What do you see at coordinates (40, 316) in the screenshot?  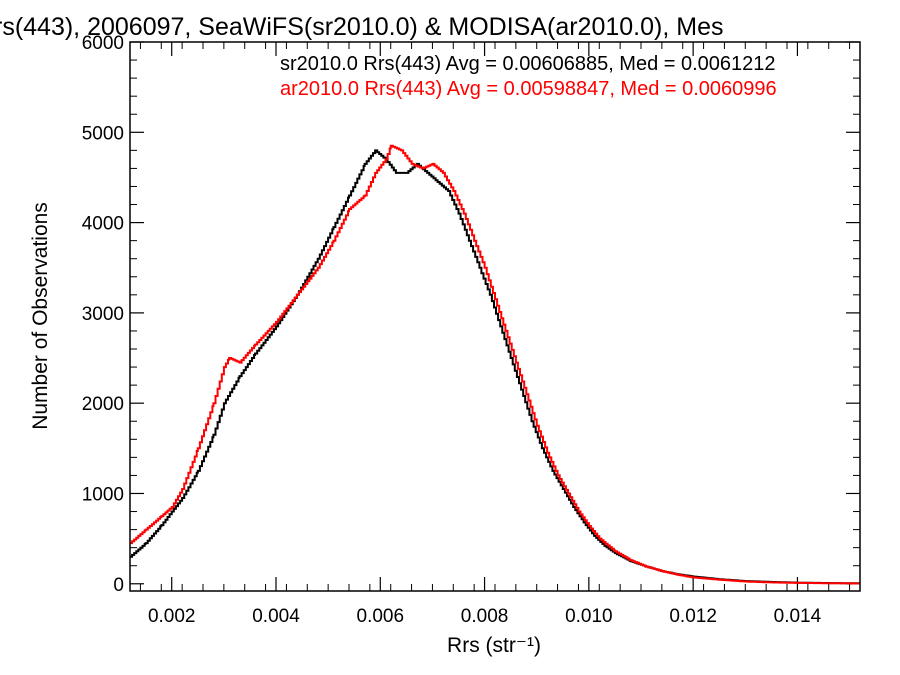 I see `y-axis-label: Number of Observations` at bounding box center [40, 316].